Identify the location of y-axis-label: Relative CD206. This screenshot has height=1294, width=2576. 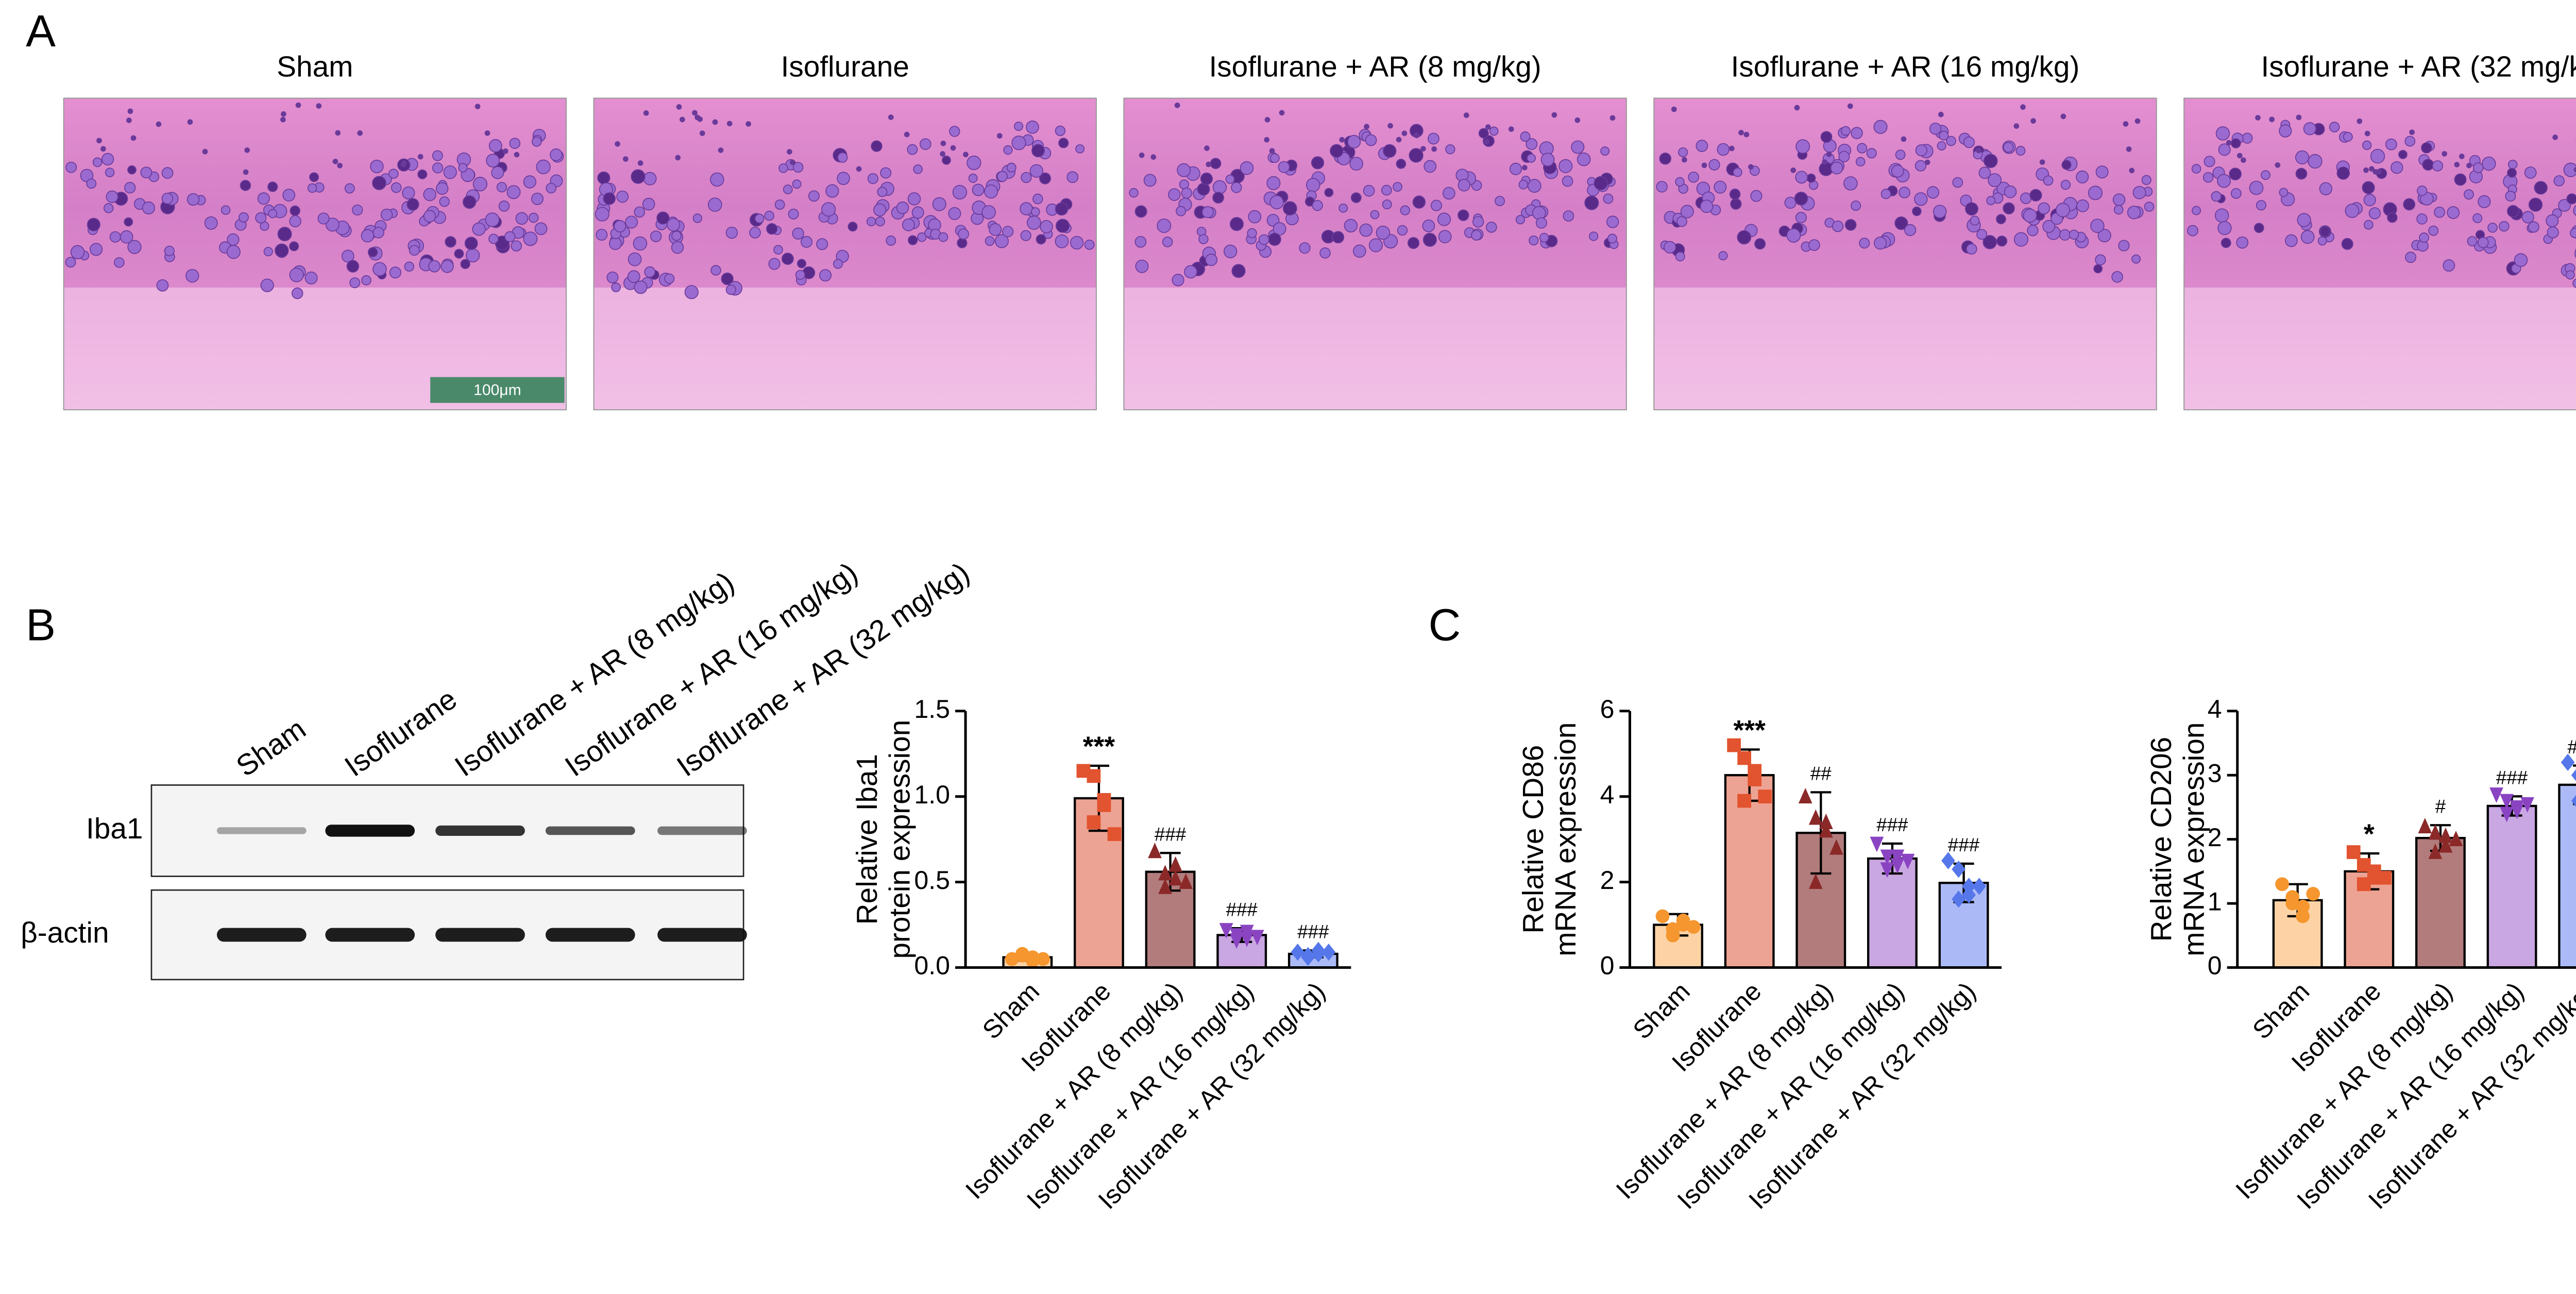
(2161, 839).